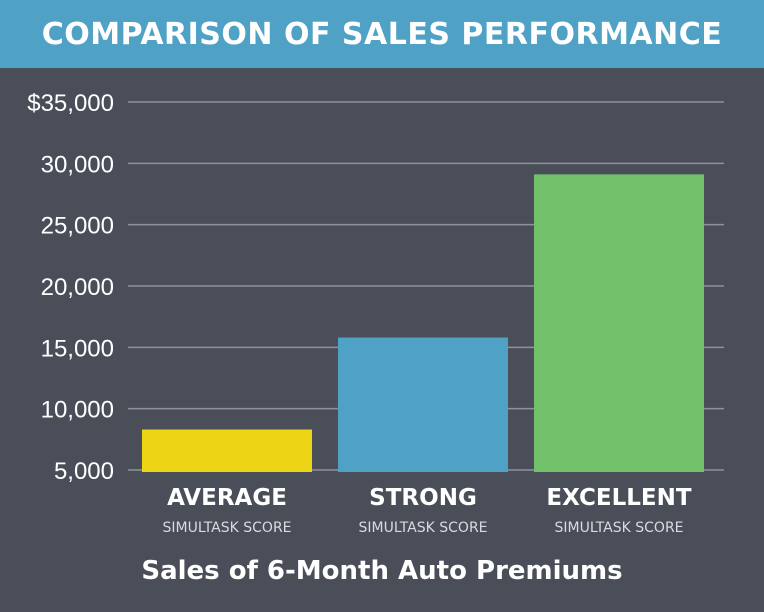  I want to click on bar-excellent, so click(619, 323).